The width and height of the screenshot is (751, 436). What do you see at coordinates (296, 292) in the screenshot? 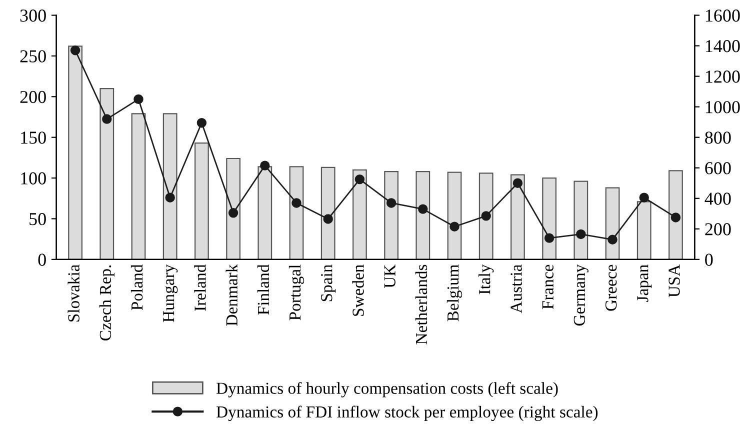
I see `x-tick-label: Portugal` at bounding box center [296, 292].